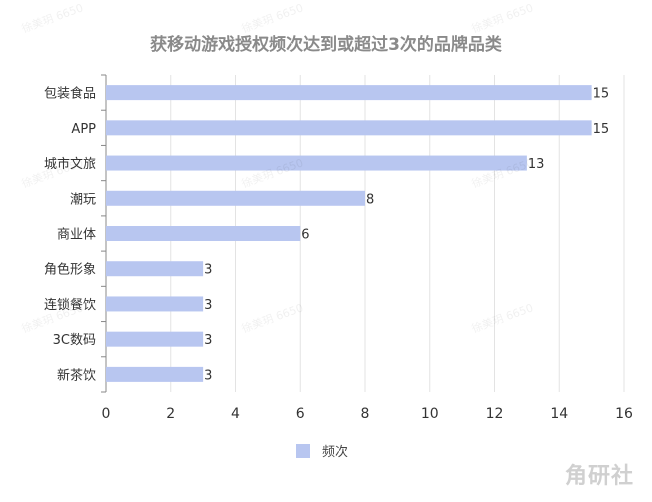 This screenshot has width=652, height=502. Describe the element at coordinates (370, 199) in the screenshot. I see `data-label: 8` at that location.